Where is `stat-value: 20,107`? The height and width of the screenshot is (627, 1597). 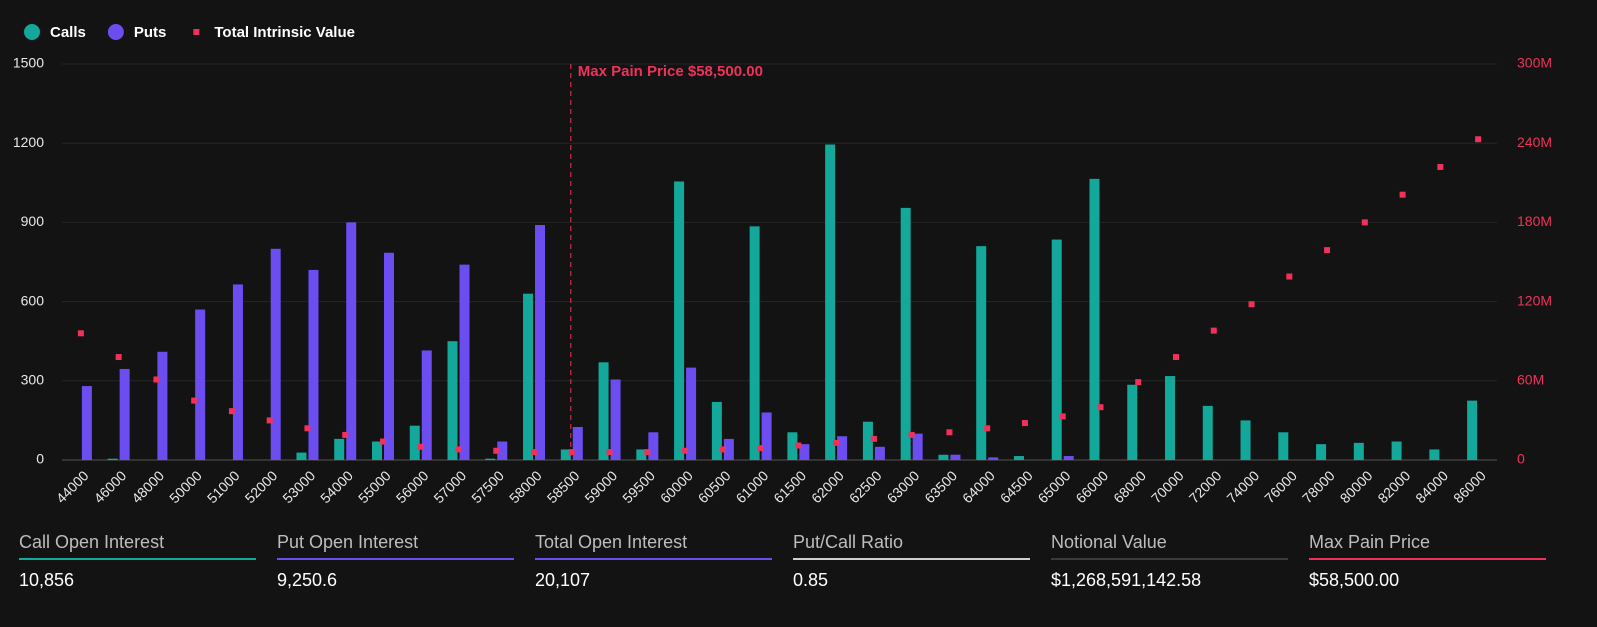
stat-value: 20,107 is located at coordinates (563, 580).